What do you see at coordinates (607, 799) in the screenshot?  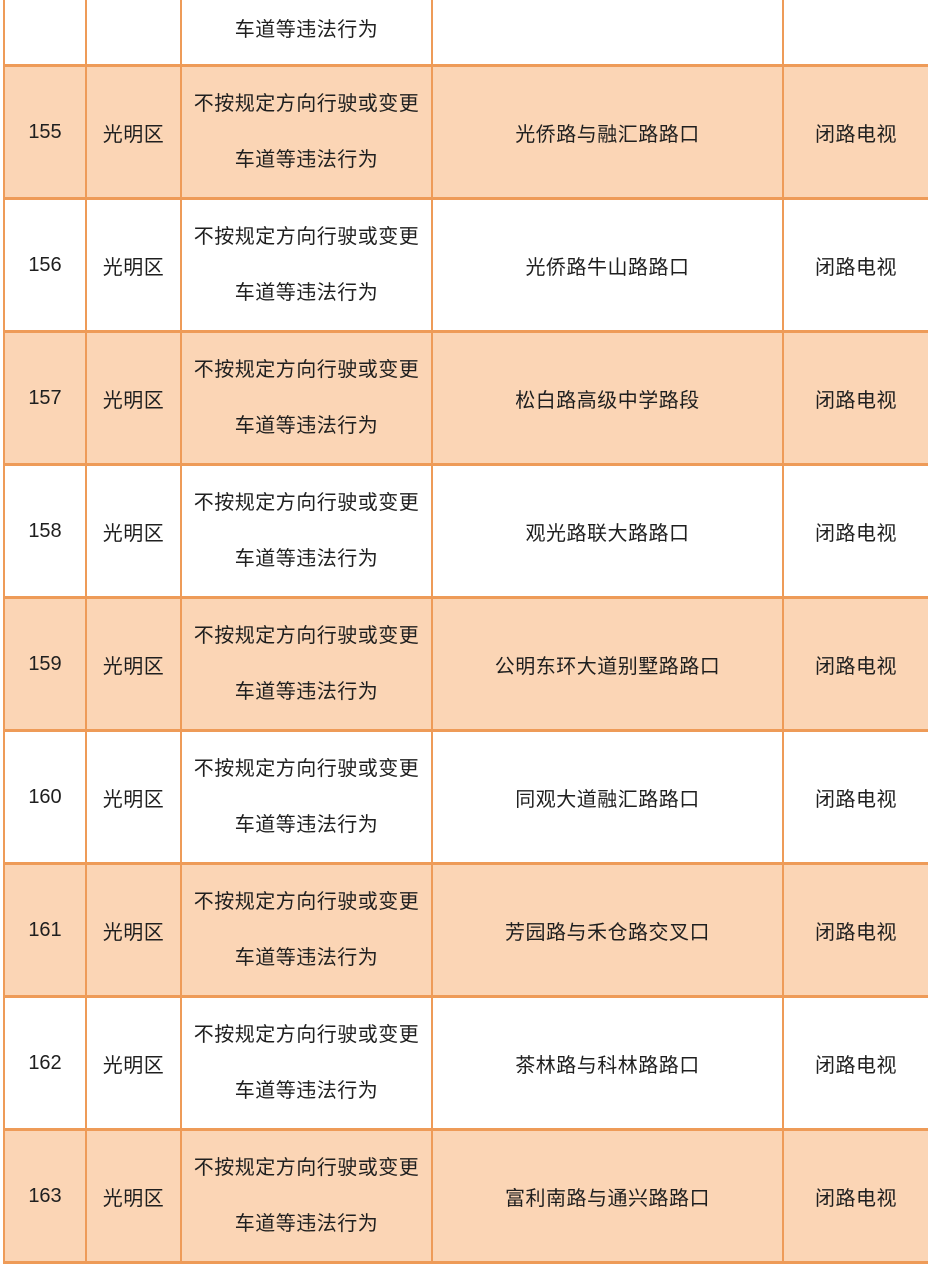 I see `location-label: 同观大道融汇路路口` at bounding box center [607, 799].